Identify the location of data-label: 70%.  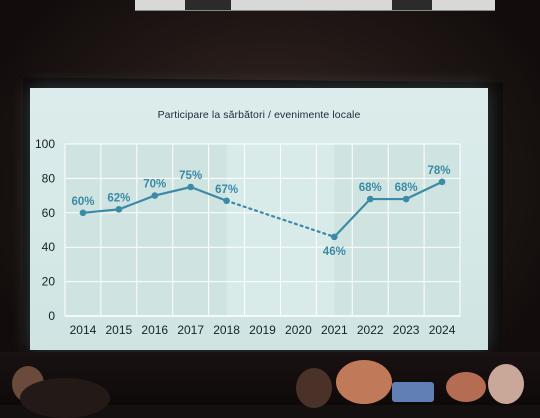
(154, 185).